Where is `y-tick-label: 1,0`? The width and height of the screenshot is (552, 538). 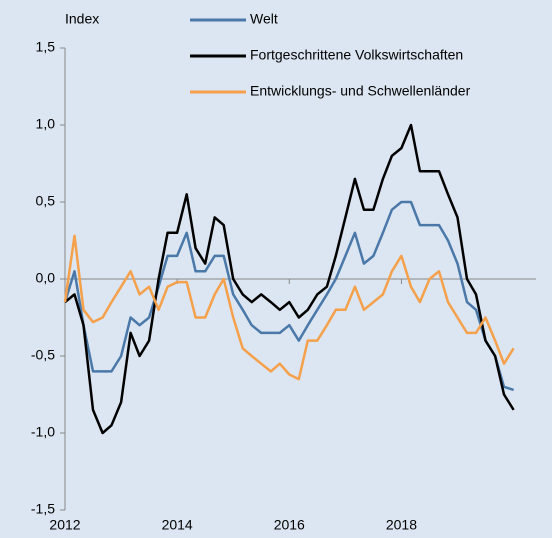 y-tick-label: 1,0 is located at coordinates (46, 124).